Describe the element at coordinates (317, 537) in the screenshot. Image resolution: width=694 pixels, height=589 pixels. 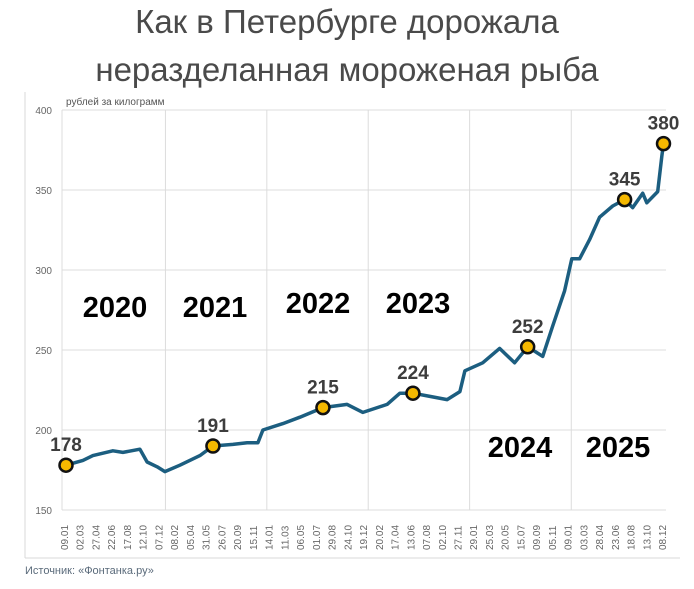
I see `x-tick-label: 01.07` at that location.